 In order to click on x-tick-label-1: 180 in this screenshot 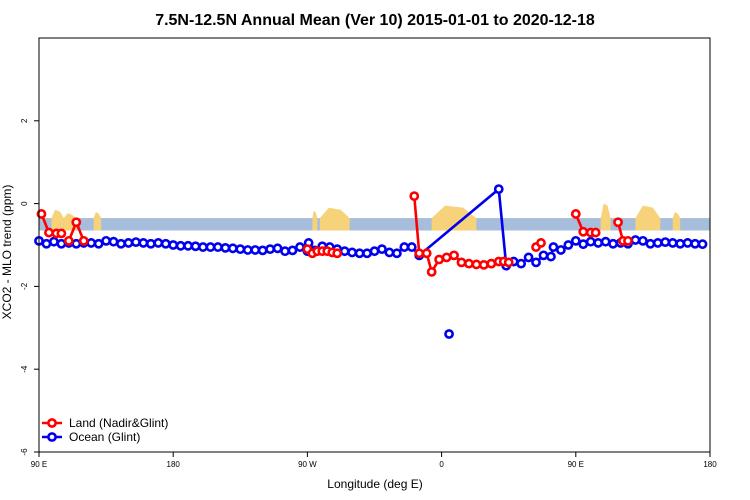, I will do `click(174, 464)`.